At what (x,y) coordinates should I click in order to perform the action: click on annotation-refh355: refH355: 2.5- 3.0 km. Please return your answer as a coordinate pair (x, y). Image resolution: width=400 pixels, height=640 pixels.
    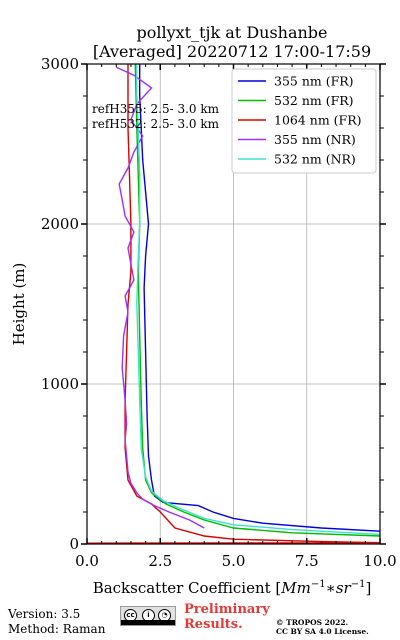
    Looking at the image, I should click on (156, 109).